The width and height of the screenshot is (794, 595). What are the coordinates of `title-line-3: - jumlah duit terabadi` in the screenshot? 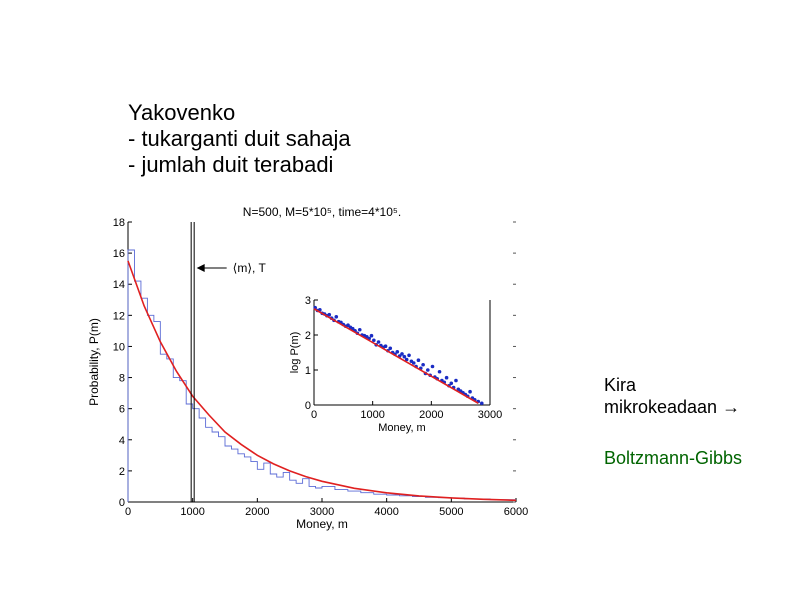 It's located at (231, 164).